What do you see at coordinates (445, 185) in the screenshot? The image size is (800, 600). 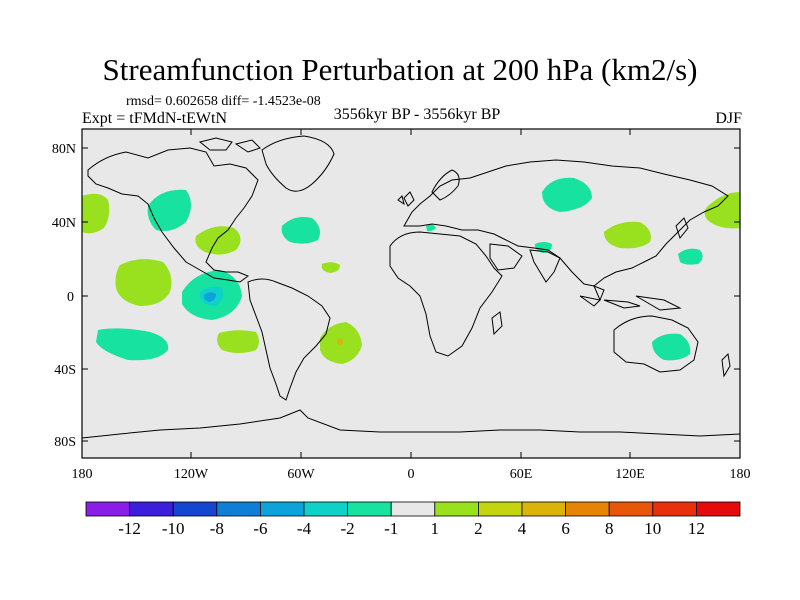 I see `coastline-scandinavia` at bounding box center [445, 185].